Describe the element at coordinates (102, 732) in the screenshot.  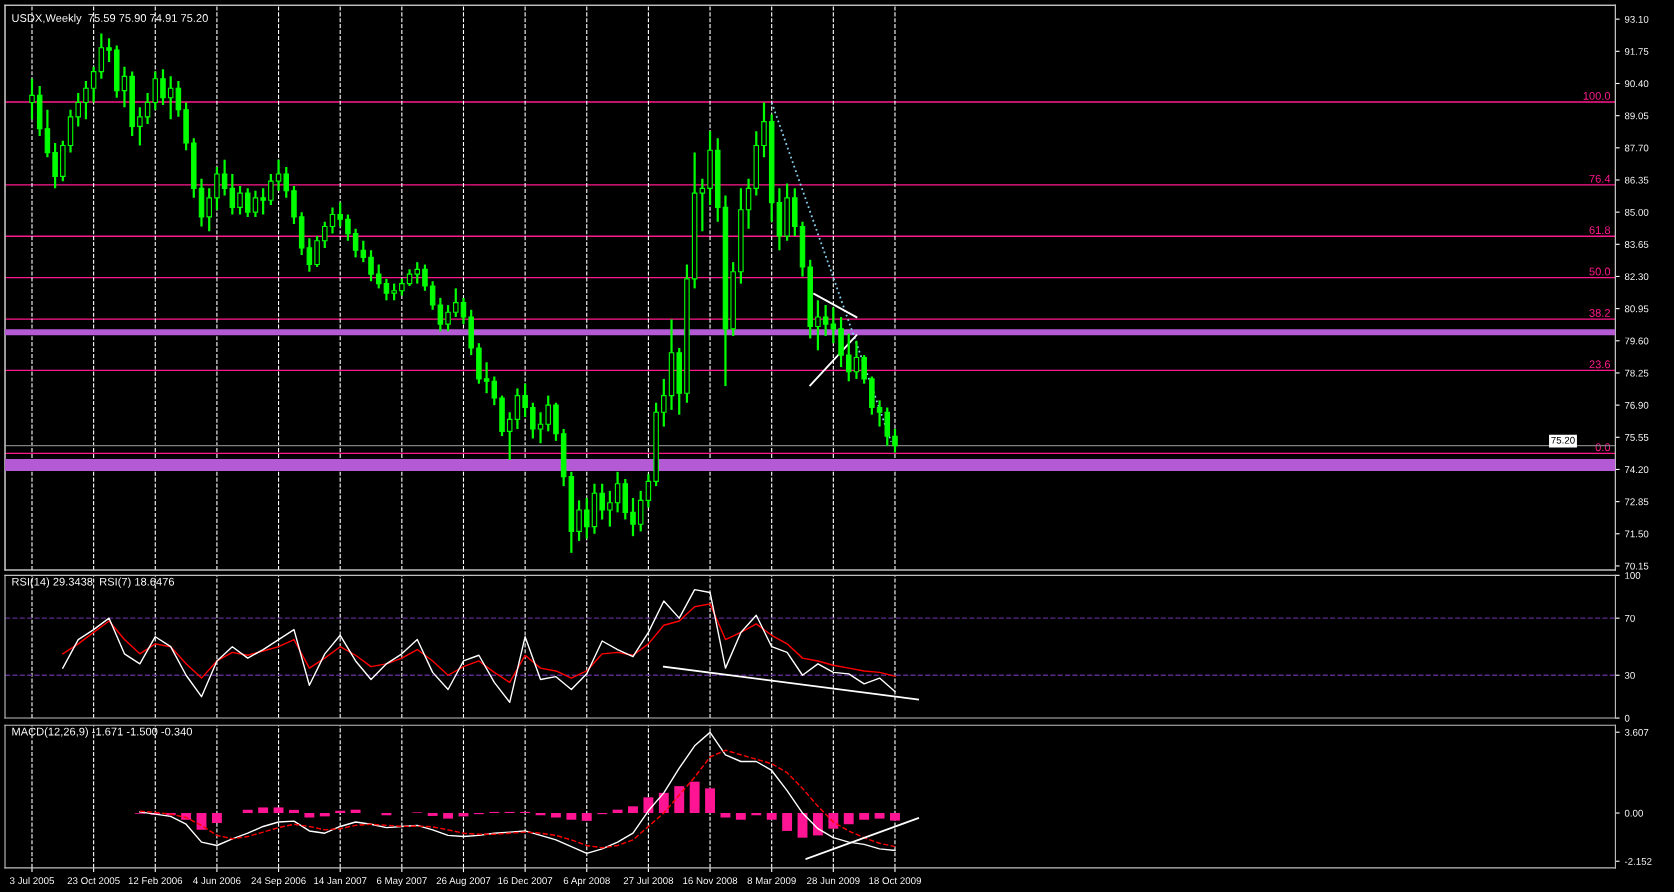
I see `chart-title: MACD(12,26,9) -1.671 -1.500 -0.340` at that location.